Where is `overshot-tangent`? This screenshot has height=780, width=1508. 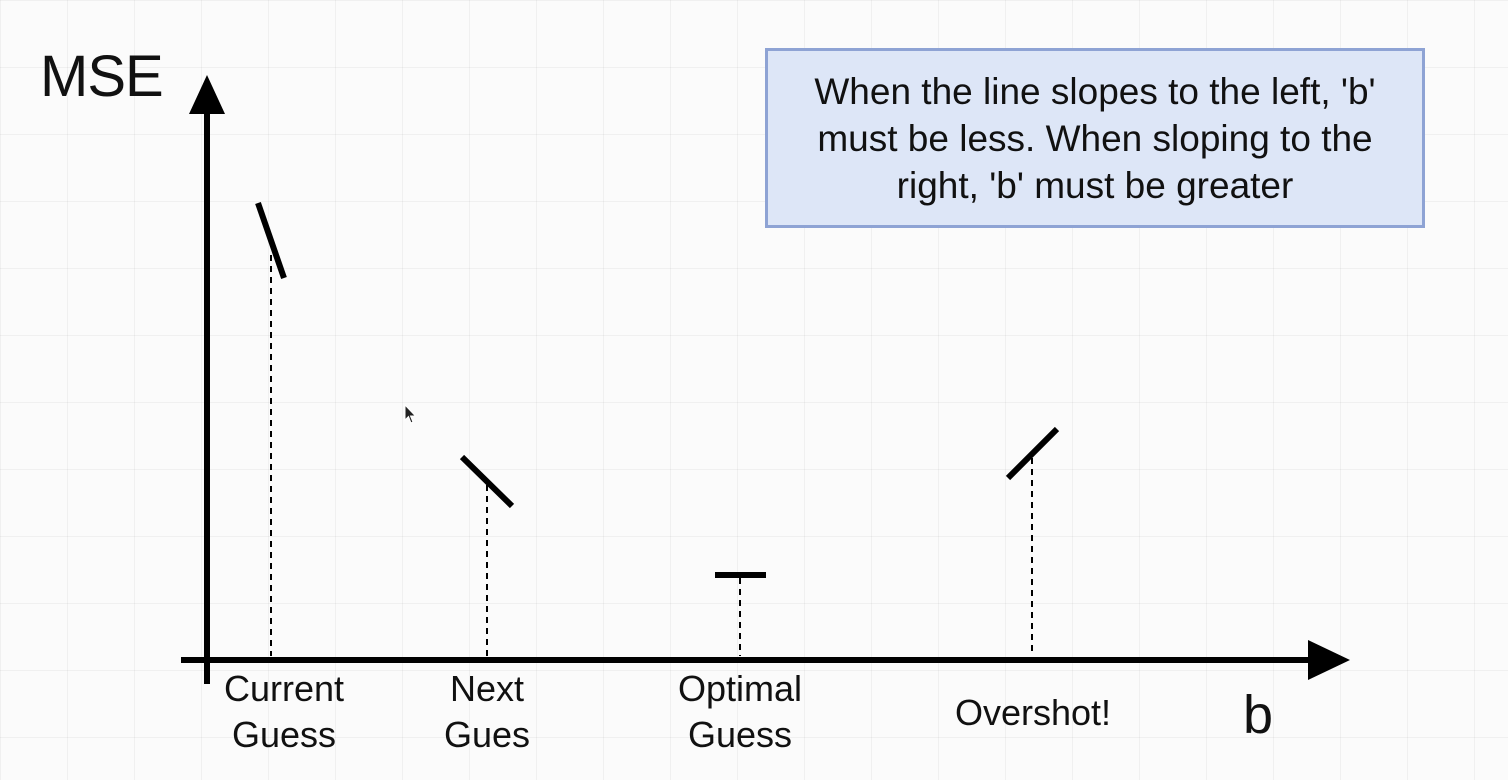
overshot-tangent is located at coordinates (1032, 453).